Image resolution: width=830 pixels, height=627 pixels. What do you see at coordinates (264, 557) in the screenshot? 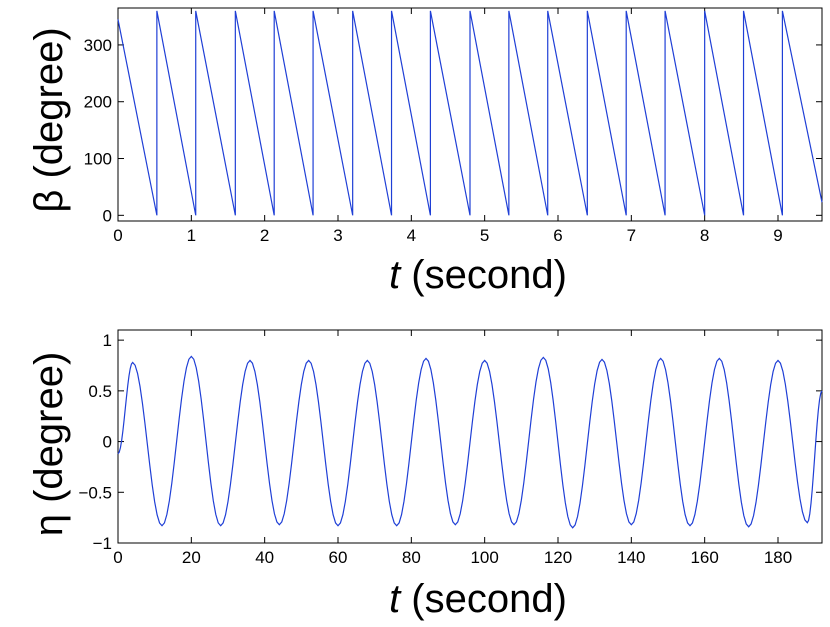
I see `eta-xtick-label: 40` at bounding box center [264, 557].